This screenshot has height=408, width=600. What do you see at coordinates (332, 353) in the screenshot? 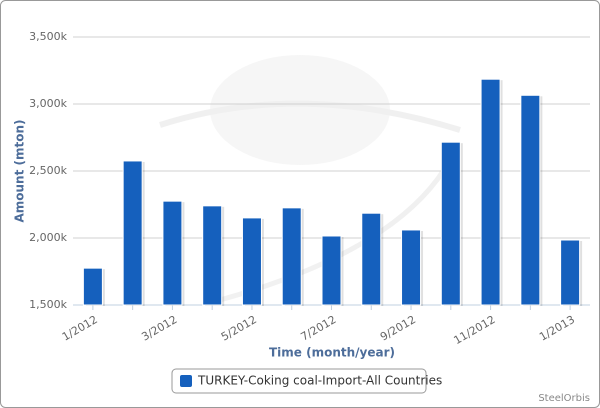
I see `x-axis-title: Time (month/year)` at bounding box center [332, 353].